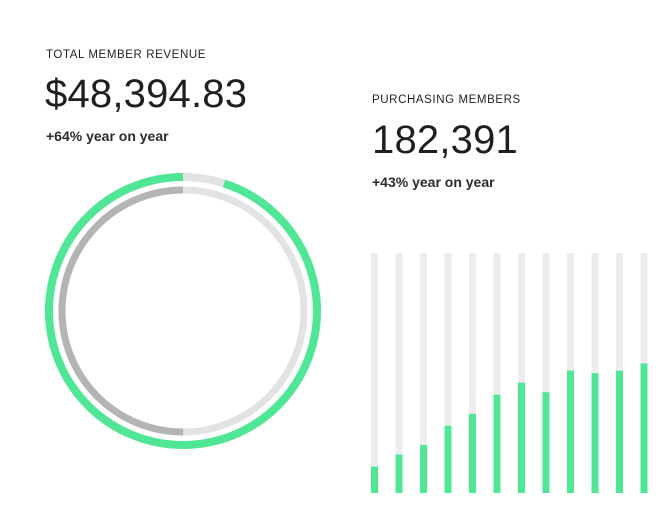 This screenshot has width=660, height=508. Describe the element at coordinates (107, 136) in the screenshot. I see `revenue-change: +64% year on year` at that location.